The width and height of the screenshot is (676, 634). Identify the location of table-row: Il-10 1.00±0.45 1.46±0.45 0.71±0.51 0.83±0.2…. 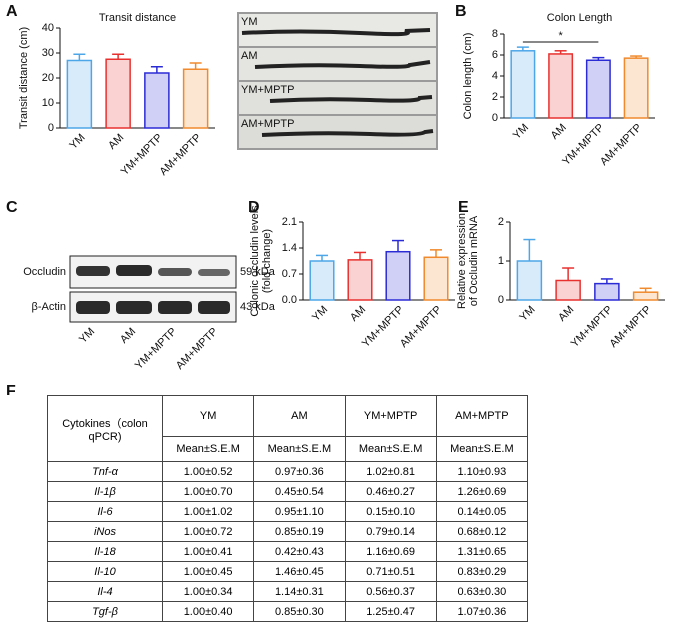
(288, 571).